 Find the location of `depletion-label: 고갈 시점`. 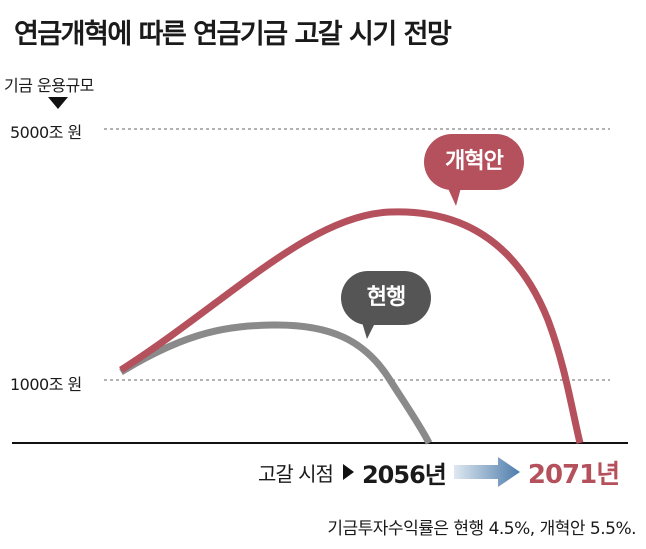

depletion-label: 고갈 시점 is located at coordinates (296, 473).